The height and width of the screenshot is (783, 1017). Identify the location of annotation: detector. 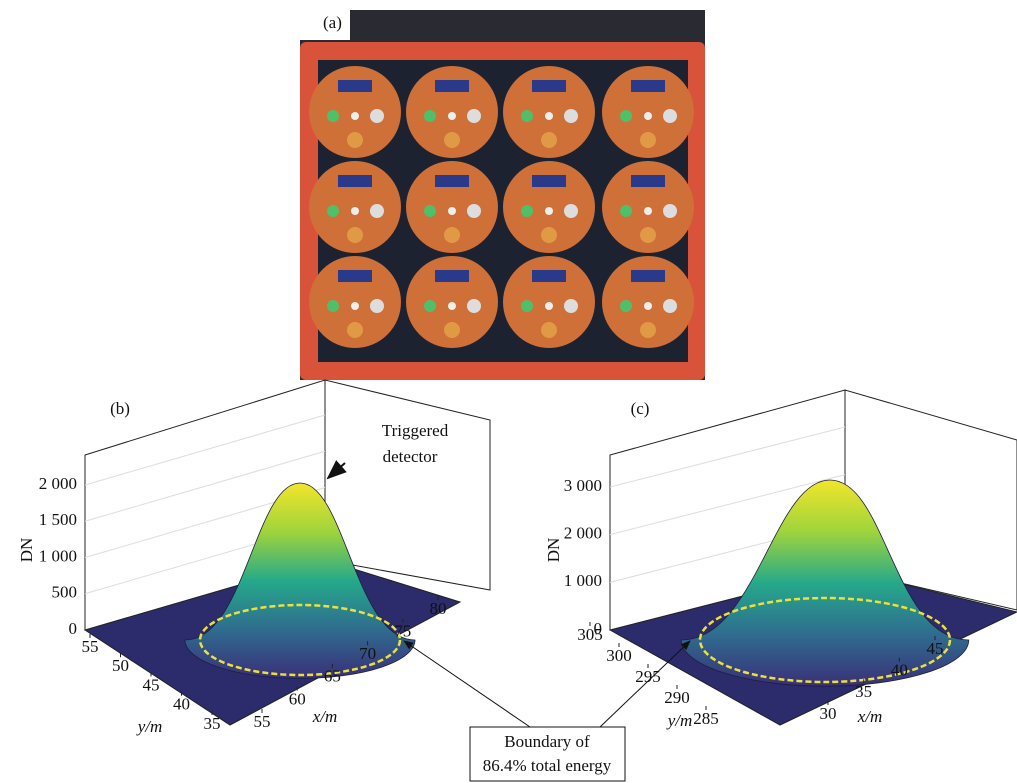
(410, 456).